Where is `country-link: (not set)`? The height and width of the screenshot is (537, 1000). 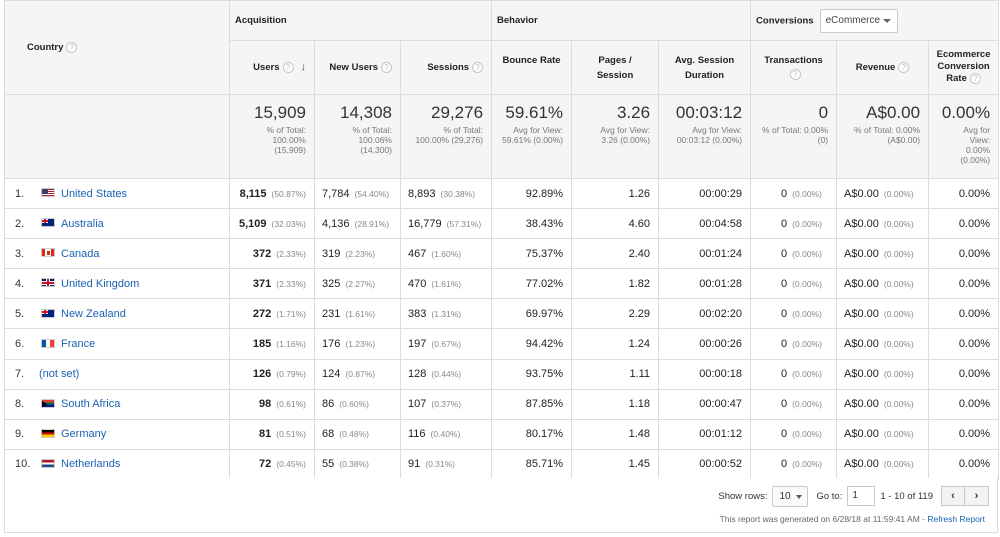
country-link: (not set) is located at coordinates (59, 374).